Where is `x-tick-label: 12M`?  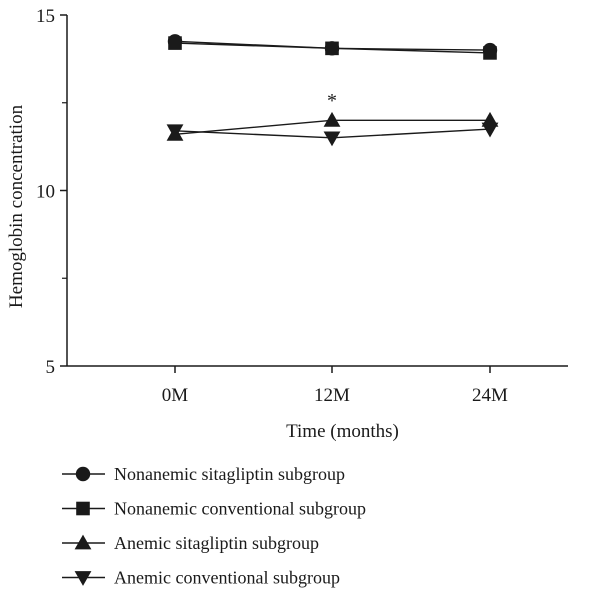
x-tick-label: 12M is located at coordinates (332, 395).